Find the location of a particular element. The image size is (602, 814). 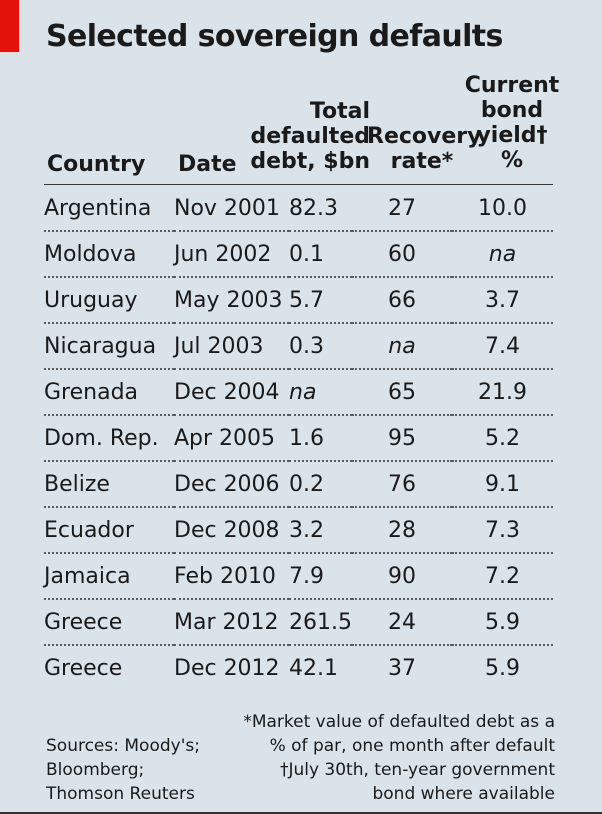

table-row: Greece Dec 2012 42.1 37 5.9 is located at coordinates (298, 667).